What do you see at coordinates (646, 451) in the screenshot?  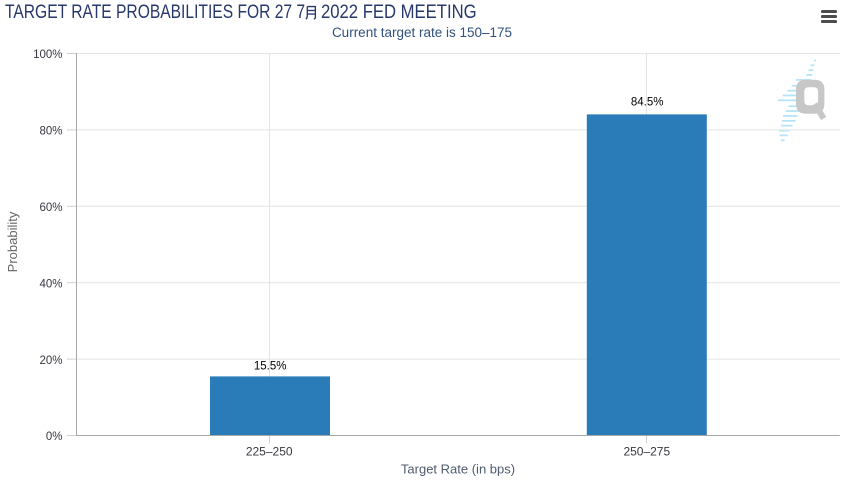 I see `svg-text: 250–275` at bounding box center [646, 451].